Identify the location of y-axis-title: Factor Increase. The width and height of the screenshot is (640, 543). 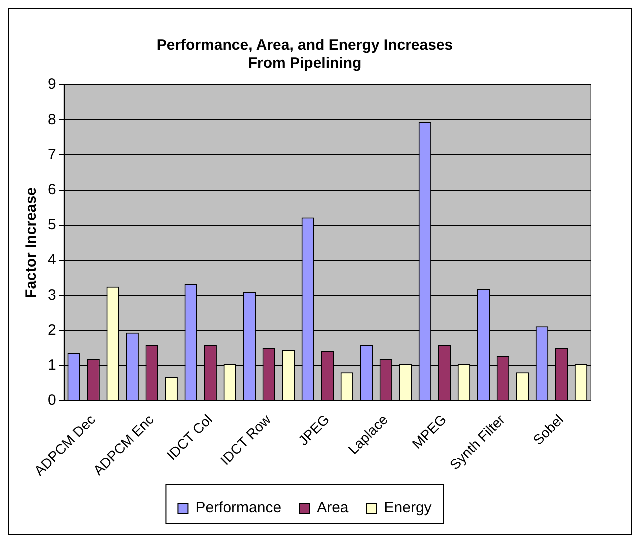
(31, 243).